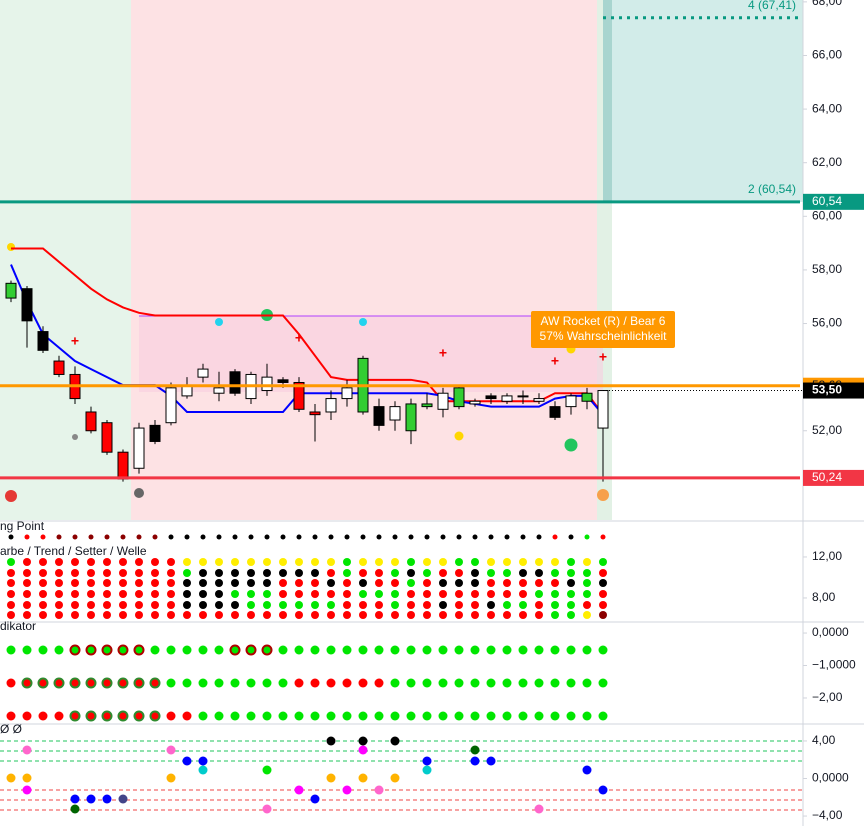 Image resolution: width=864 pixels, height=826 pixels. Describe the element at coordinates (604, 336) in the screenshot. I see `annotation-text: 57% Wahrscheinlichkeit` at that location.